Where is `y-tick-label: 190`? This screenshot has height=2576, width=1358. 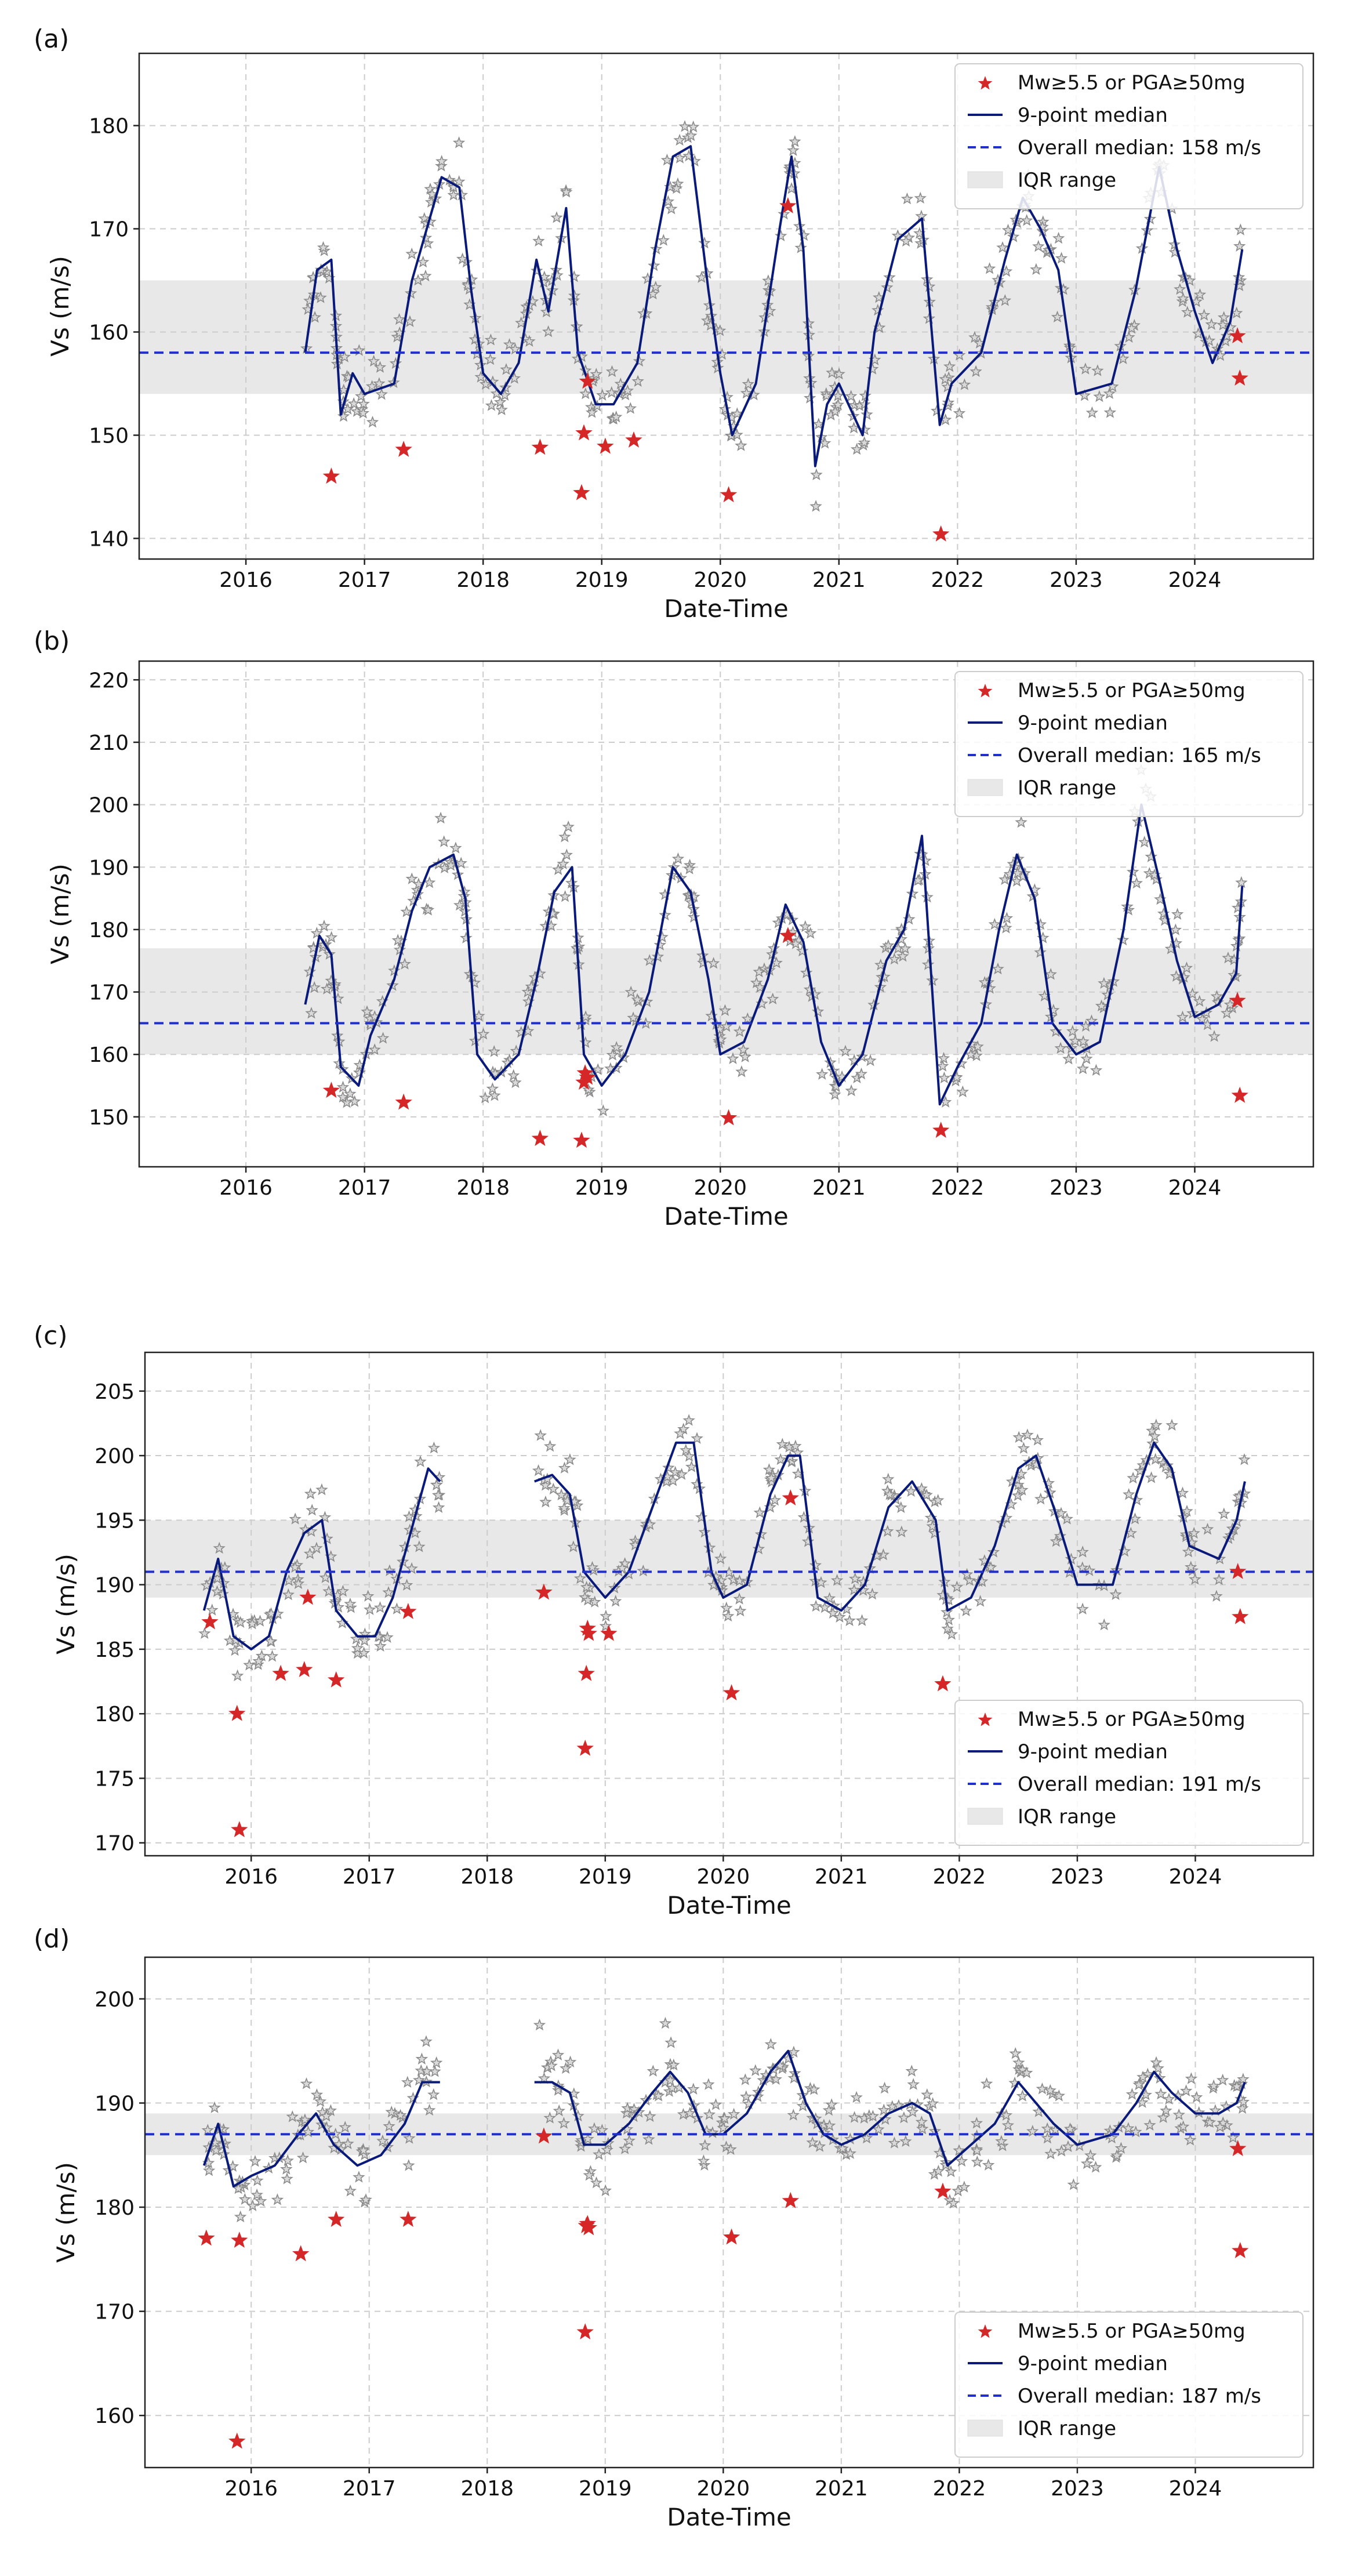
y-tick-label: 190 is located at coordinates (109, 868).